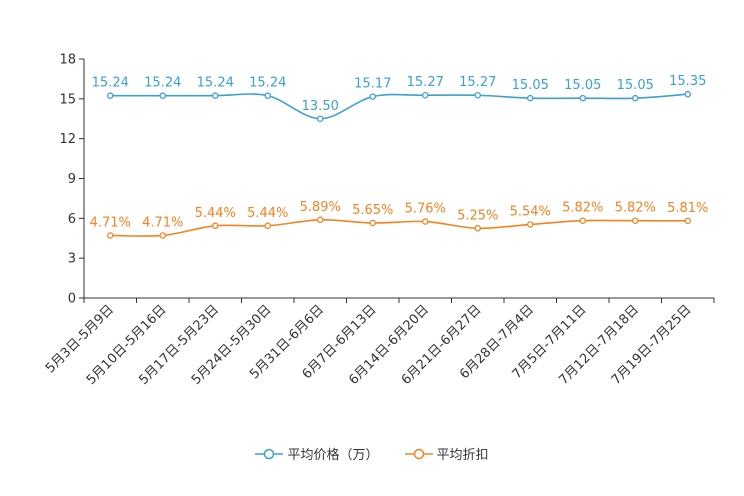  I want to click on data-label: 5.89%, so click(320, 207).